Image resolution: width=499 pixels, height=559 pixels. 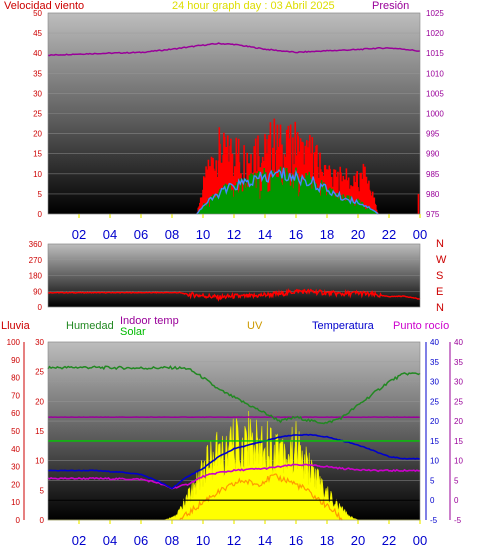 I want to click on temperature-x-tick-label: 12, so click(x=234, y=540).